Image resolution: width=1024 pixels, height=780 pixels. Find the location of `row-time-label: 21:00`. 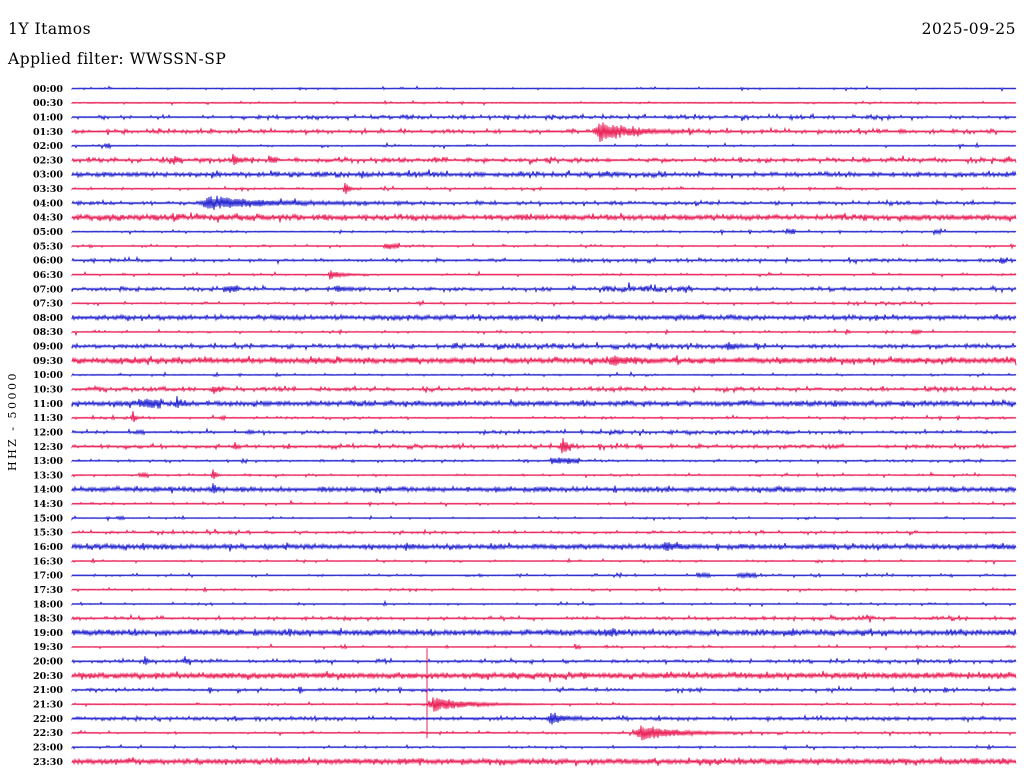

row-time-label: 21:00 is located at coordinates (48, 690).